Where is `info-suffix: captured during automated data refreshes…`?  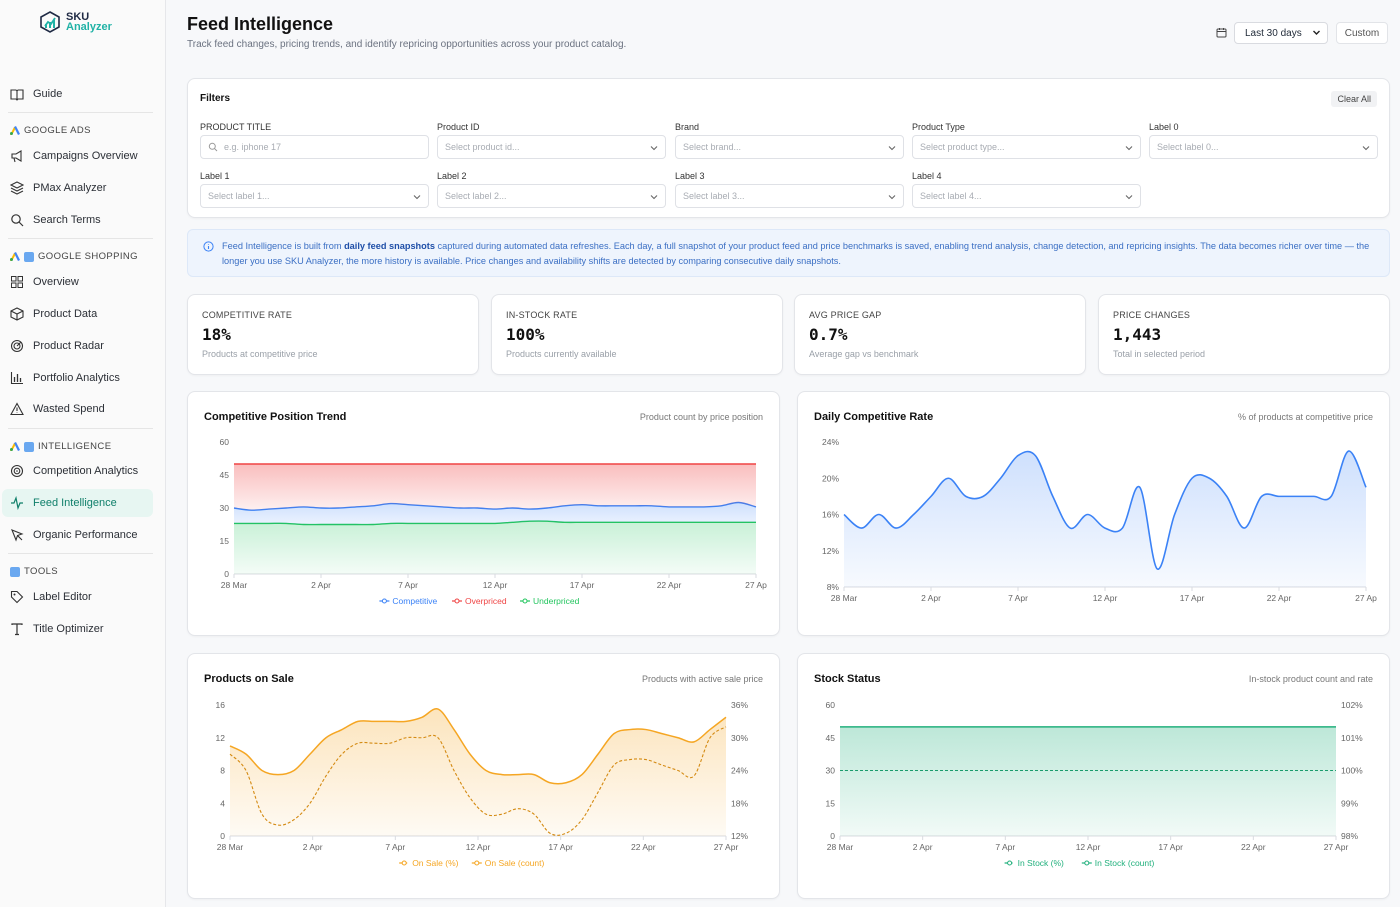
info-suffix: captured during automated data refreshes… is located at coordinates (796, 253).